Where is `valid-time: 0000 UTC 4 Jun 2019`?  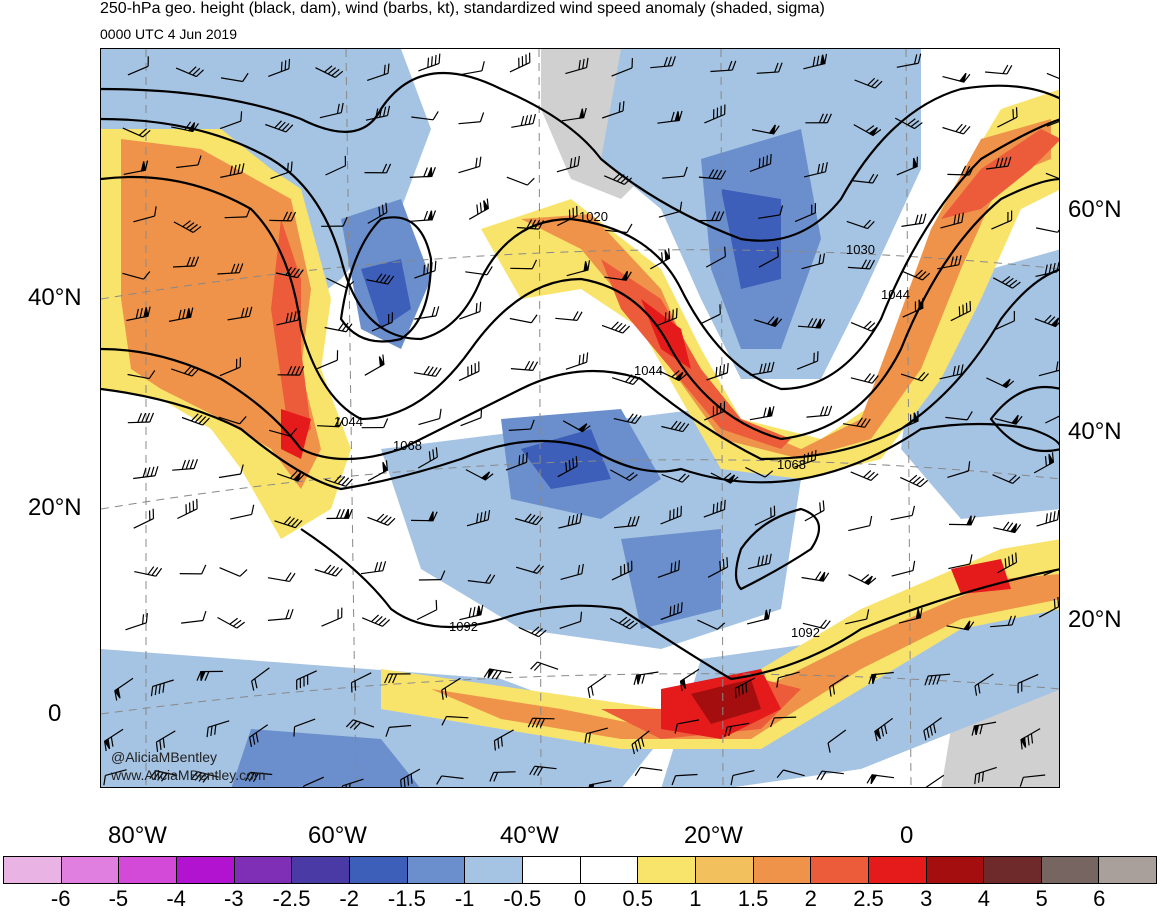
valid-time: 0000 UTC 4 Jun 2019 is located at coordinates (168, 34).